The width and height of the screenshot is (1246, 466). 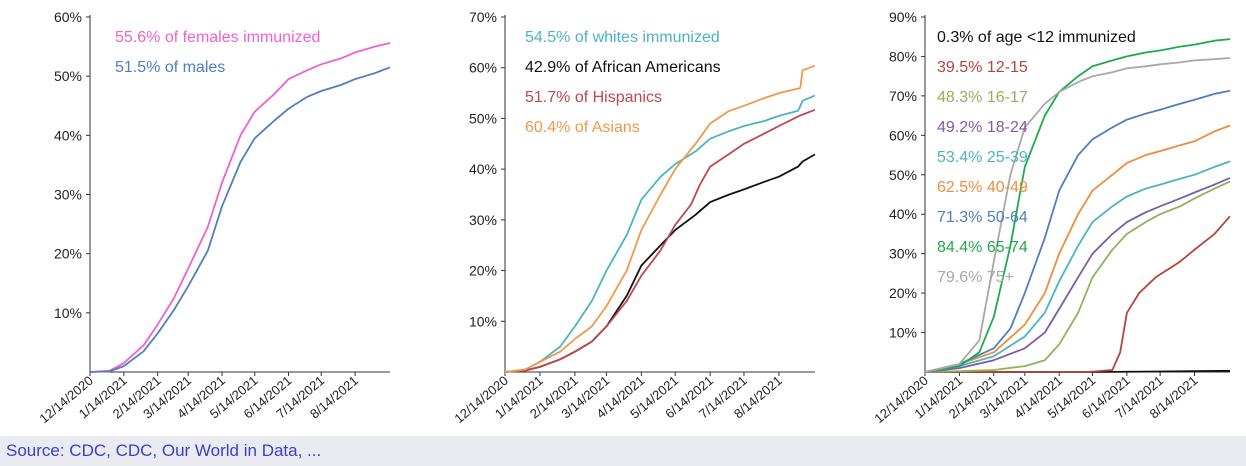 What do you see at coordinates (217, 37) in the screenshot?
I see `annotation-label: 55.6% of females immunized` at bounding box center [217, 37].